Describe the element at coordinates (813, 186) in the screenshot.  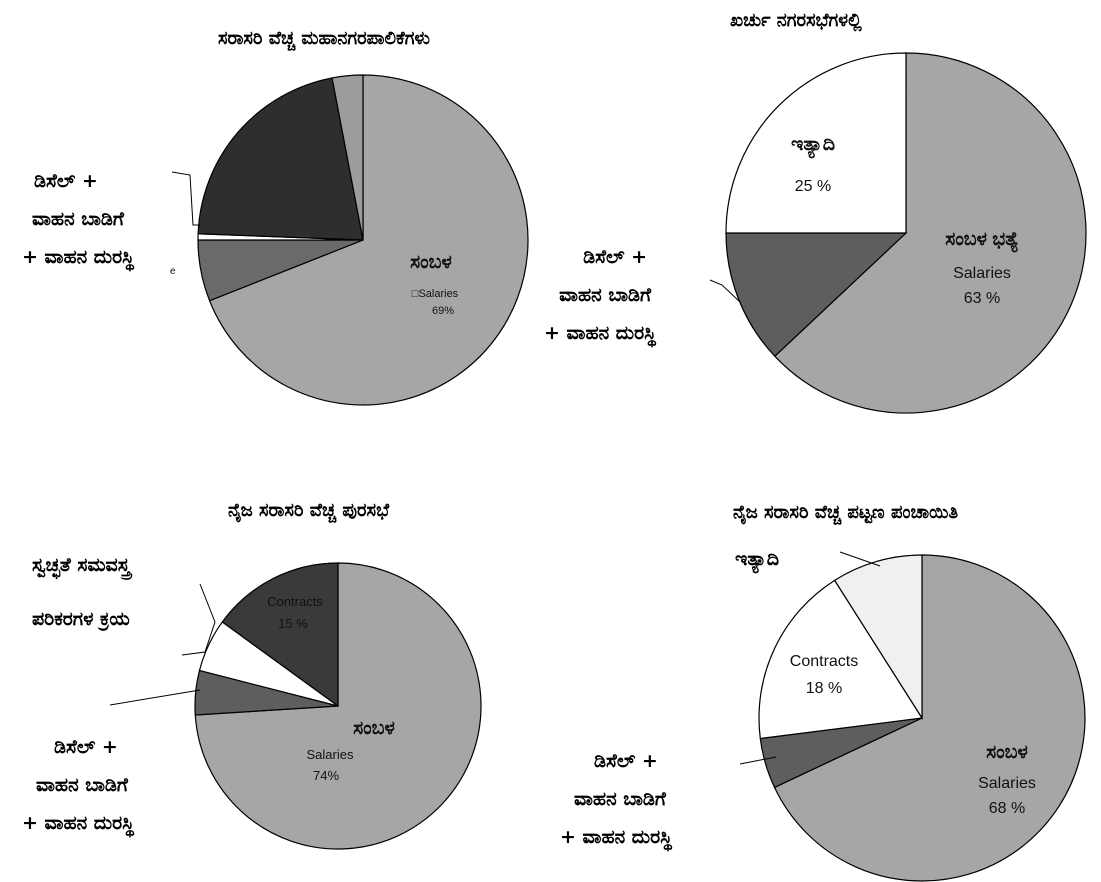
I see `chart-2-slice-3-value_text: 25 %` at that location.